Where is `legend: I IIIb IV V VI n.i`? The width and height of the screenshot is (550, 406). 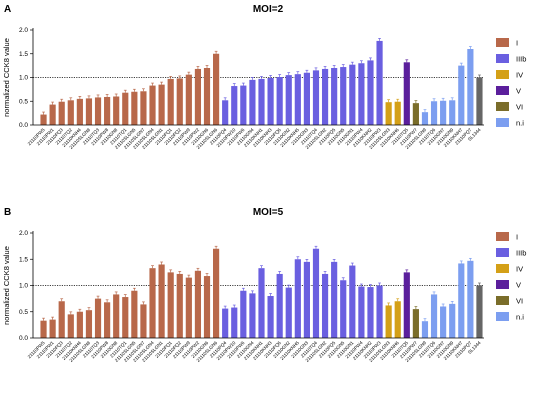 legend: I IIIb IV V VI n.i is located at coordinates (511, 277).